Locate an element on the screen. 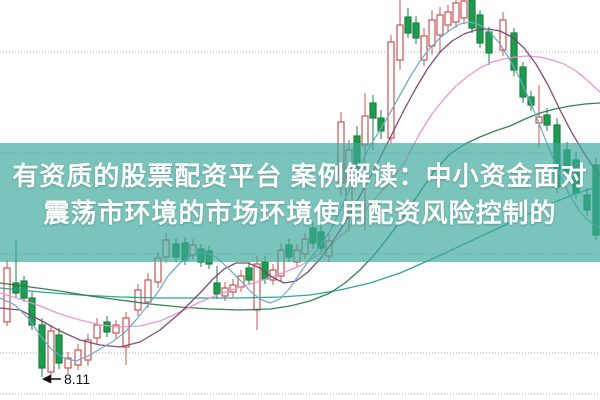 This screenshot has height=400, width=600. headline-line-2: 震荡市环境的市场环境使用配资风险控制的 is located at coordinates (300, 213).